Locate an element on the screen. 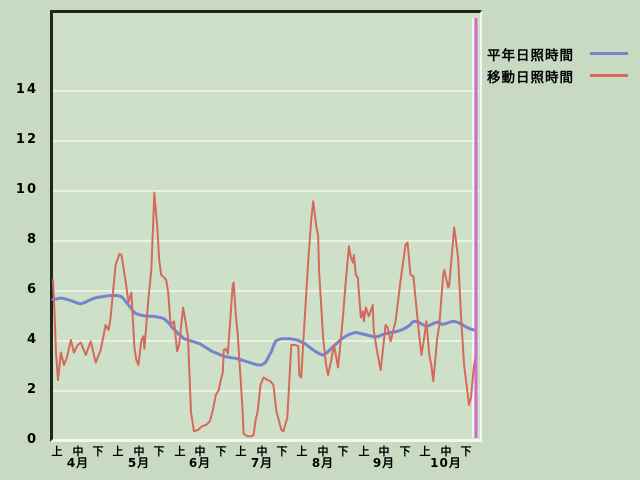 This screenshot has width=640, height=480. y-tick-6: 6 is located at coordinates (32, 289).